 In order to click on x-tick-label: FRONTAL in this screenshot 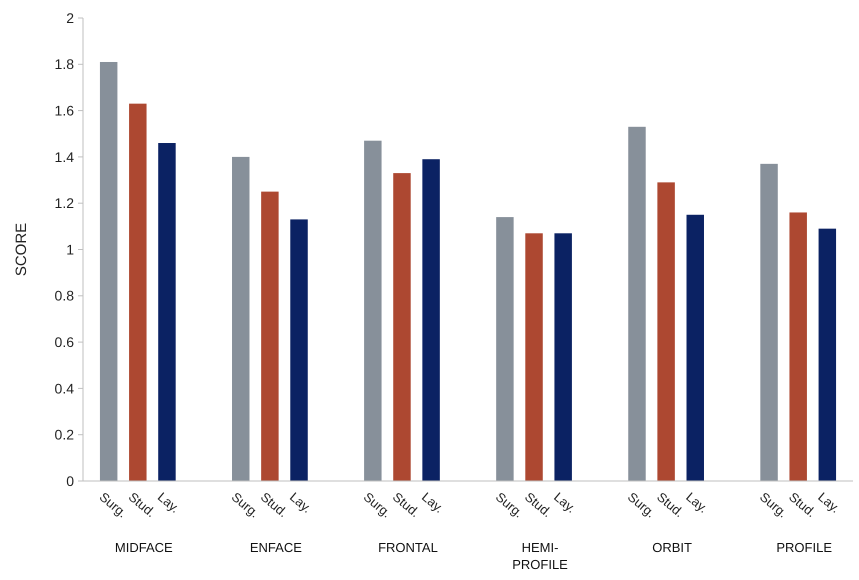, I will do `click(408, 547)`.